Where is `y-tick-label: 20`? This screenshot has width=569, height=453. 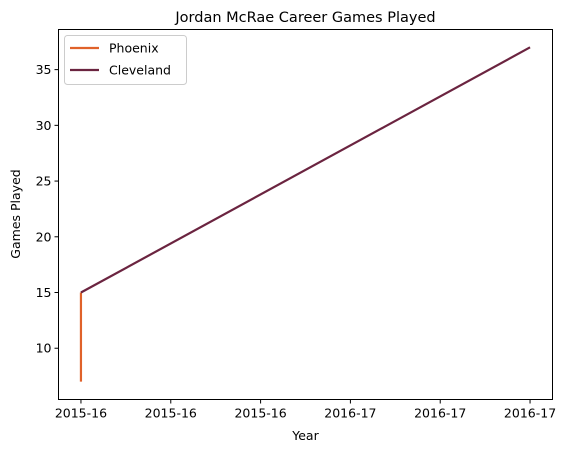 y-tick-label: 20 is located at coordinates (44, 236).